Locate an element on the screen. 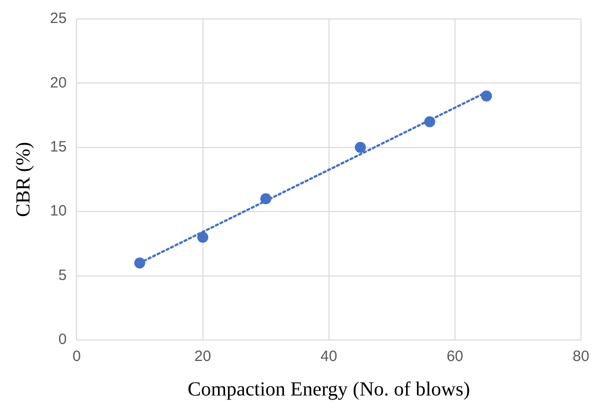 The width and height of the screenshot is (603, 410). y-tick-label: 15 is located at coordinates (58, 147).